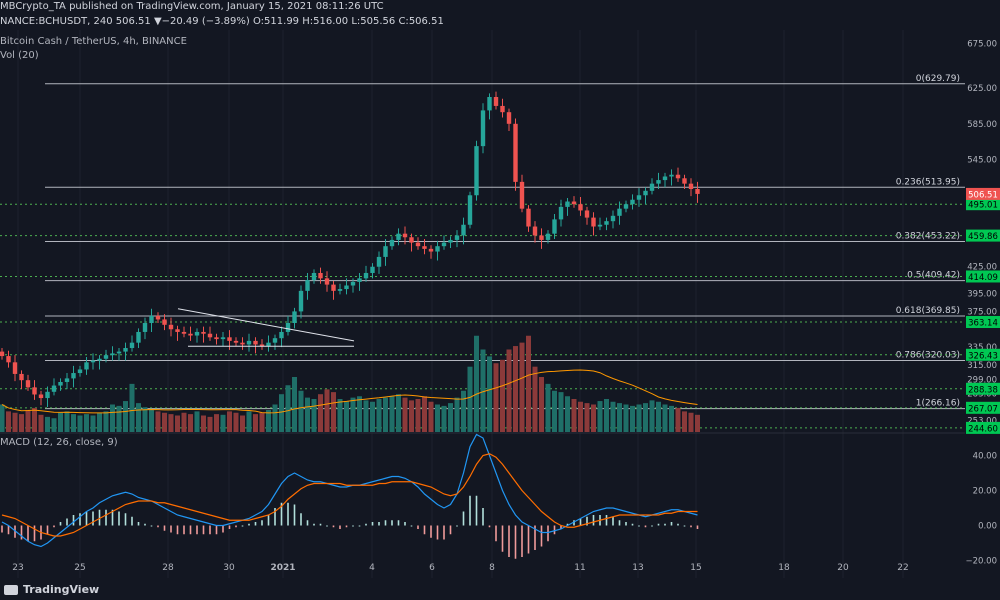  I want to click on support-badge-label: 267.07, so click(983, 409).